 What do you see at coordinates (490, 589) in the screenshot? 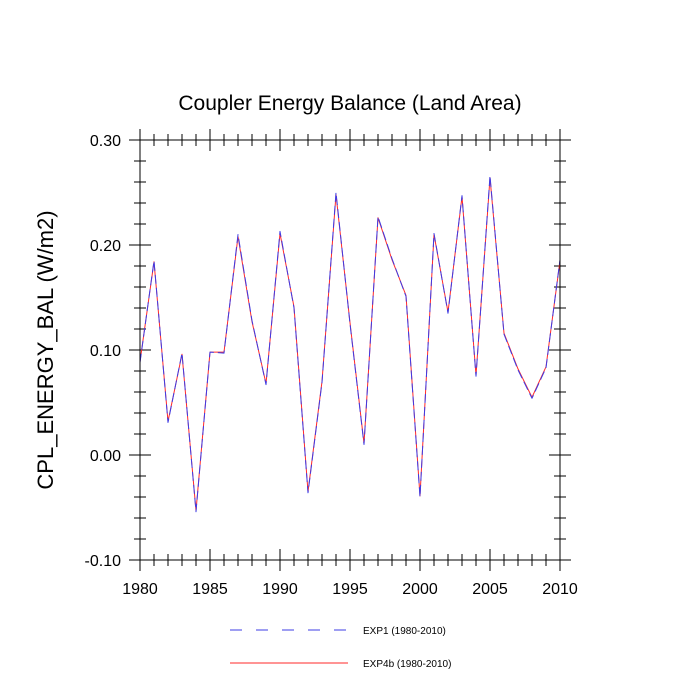
I see `x-tick-label: 2005` at bounding box center [490, 589].